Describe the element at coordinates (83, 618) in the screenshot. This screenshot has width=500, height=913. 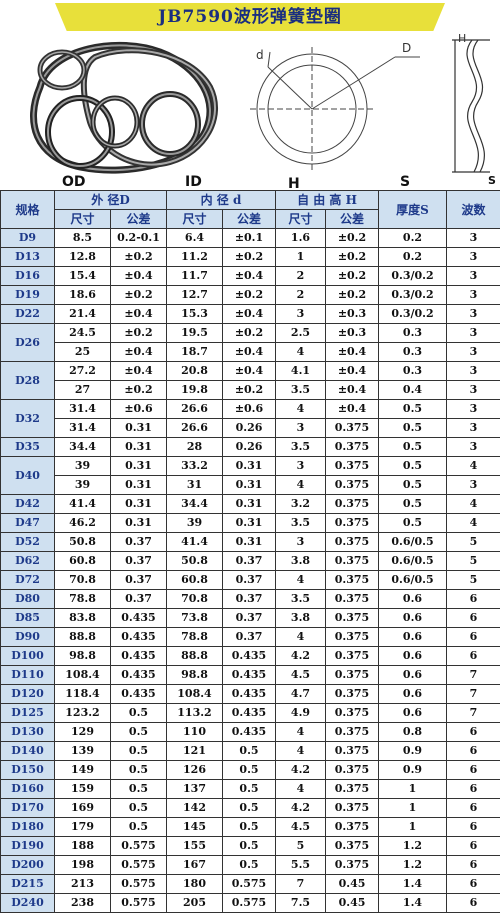
I see `od-size-cell: 83.8` at that location.